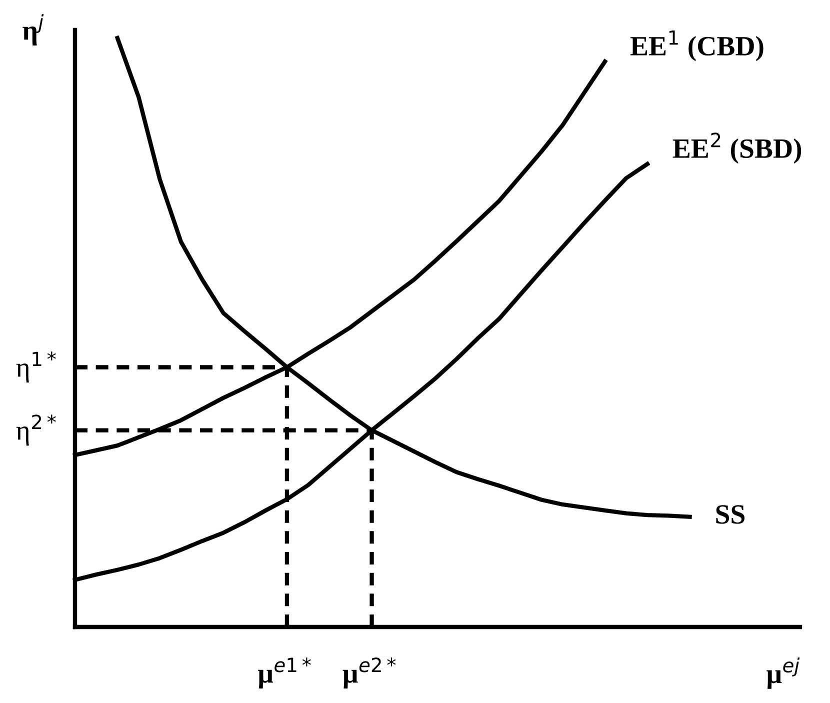 This screenshot has height=703, width=830. Describe the element at coordinates (783, 673) in the screenshot. I see `x-axis-title: μ$^{ej}$` at that location.